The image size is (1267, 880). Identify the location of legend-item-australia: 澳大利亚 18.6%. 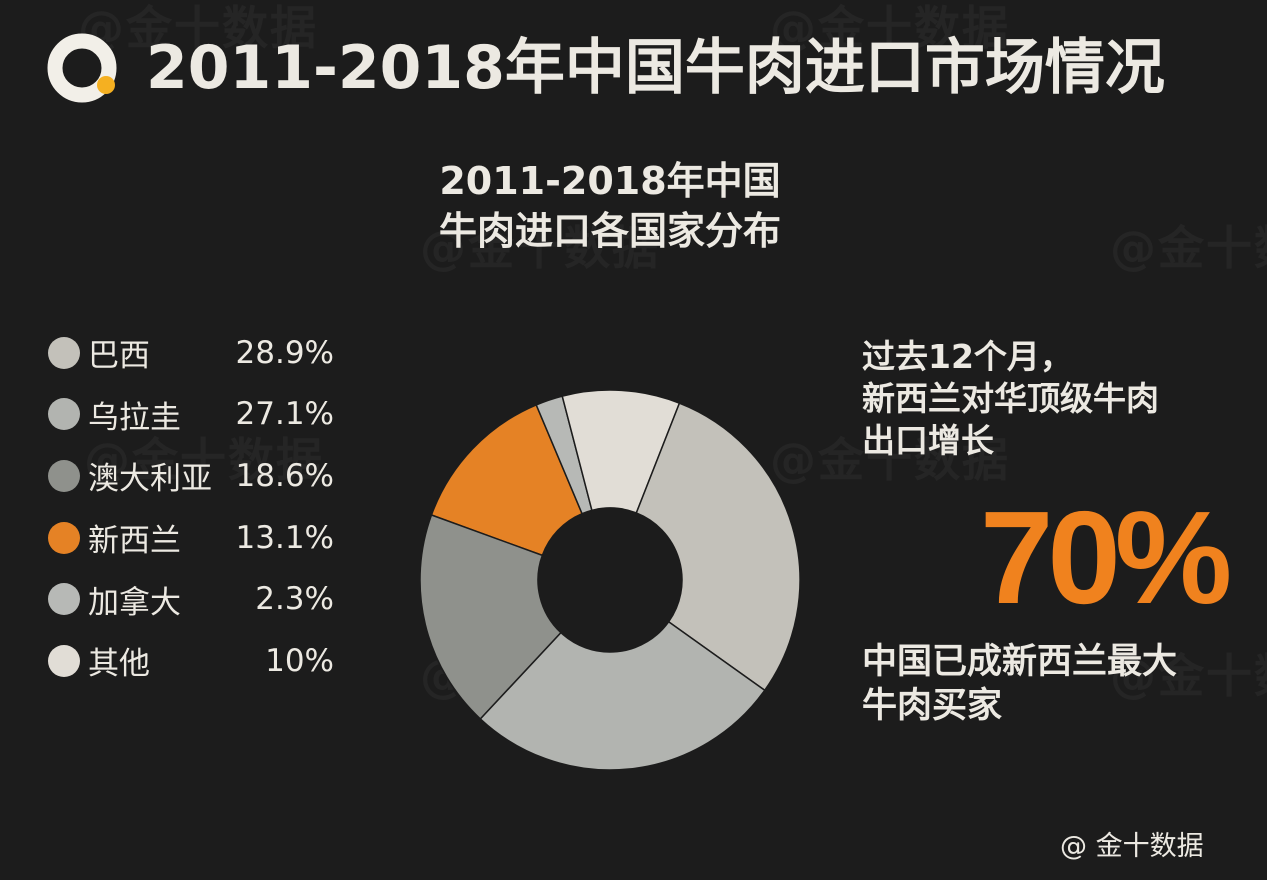
(198, 476).